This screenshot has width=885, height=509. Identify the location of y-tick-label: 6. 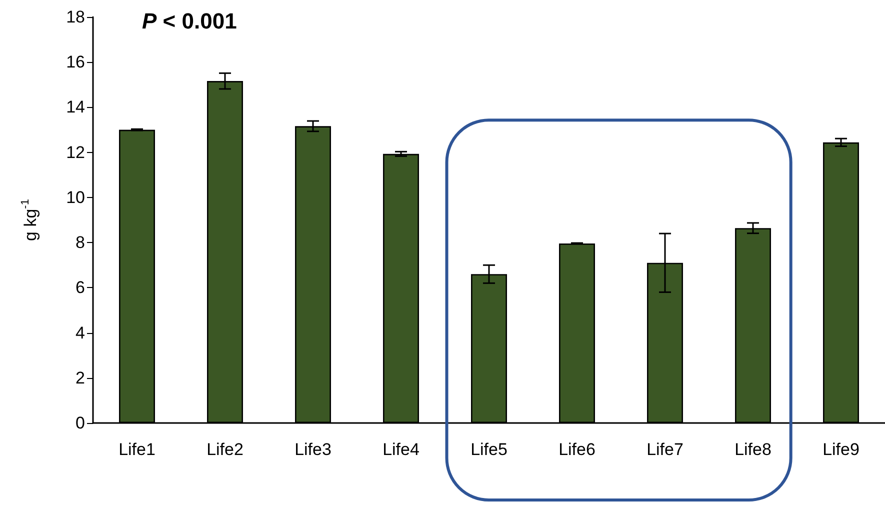
(80, 288).